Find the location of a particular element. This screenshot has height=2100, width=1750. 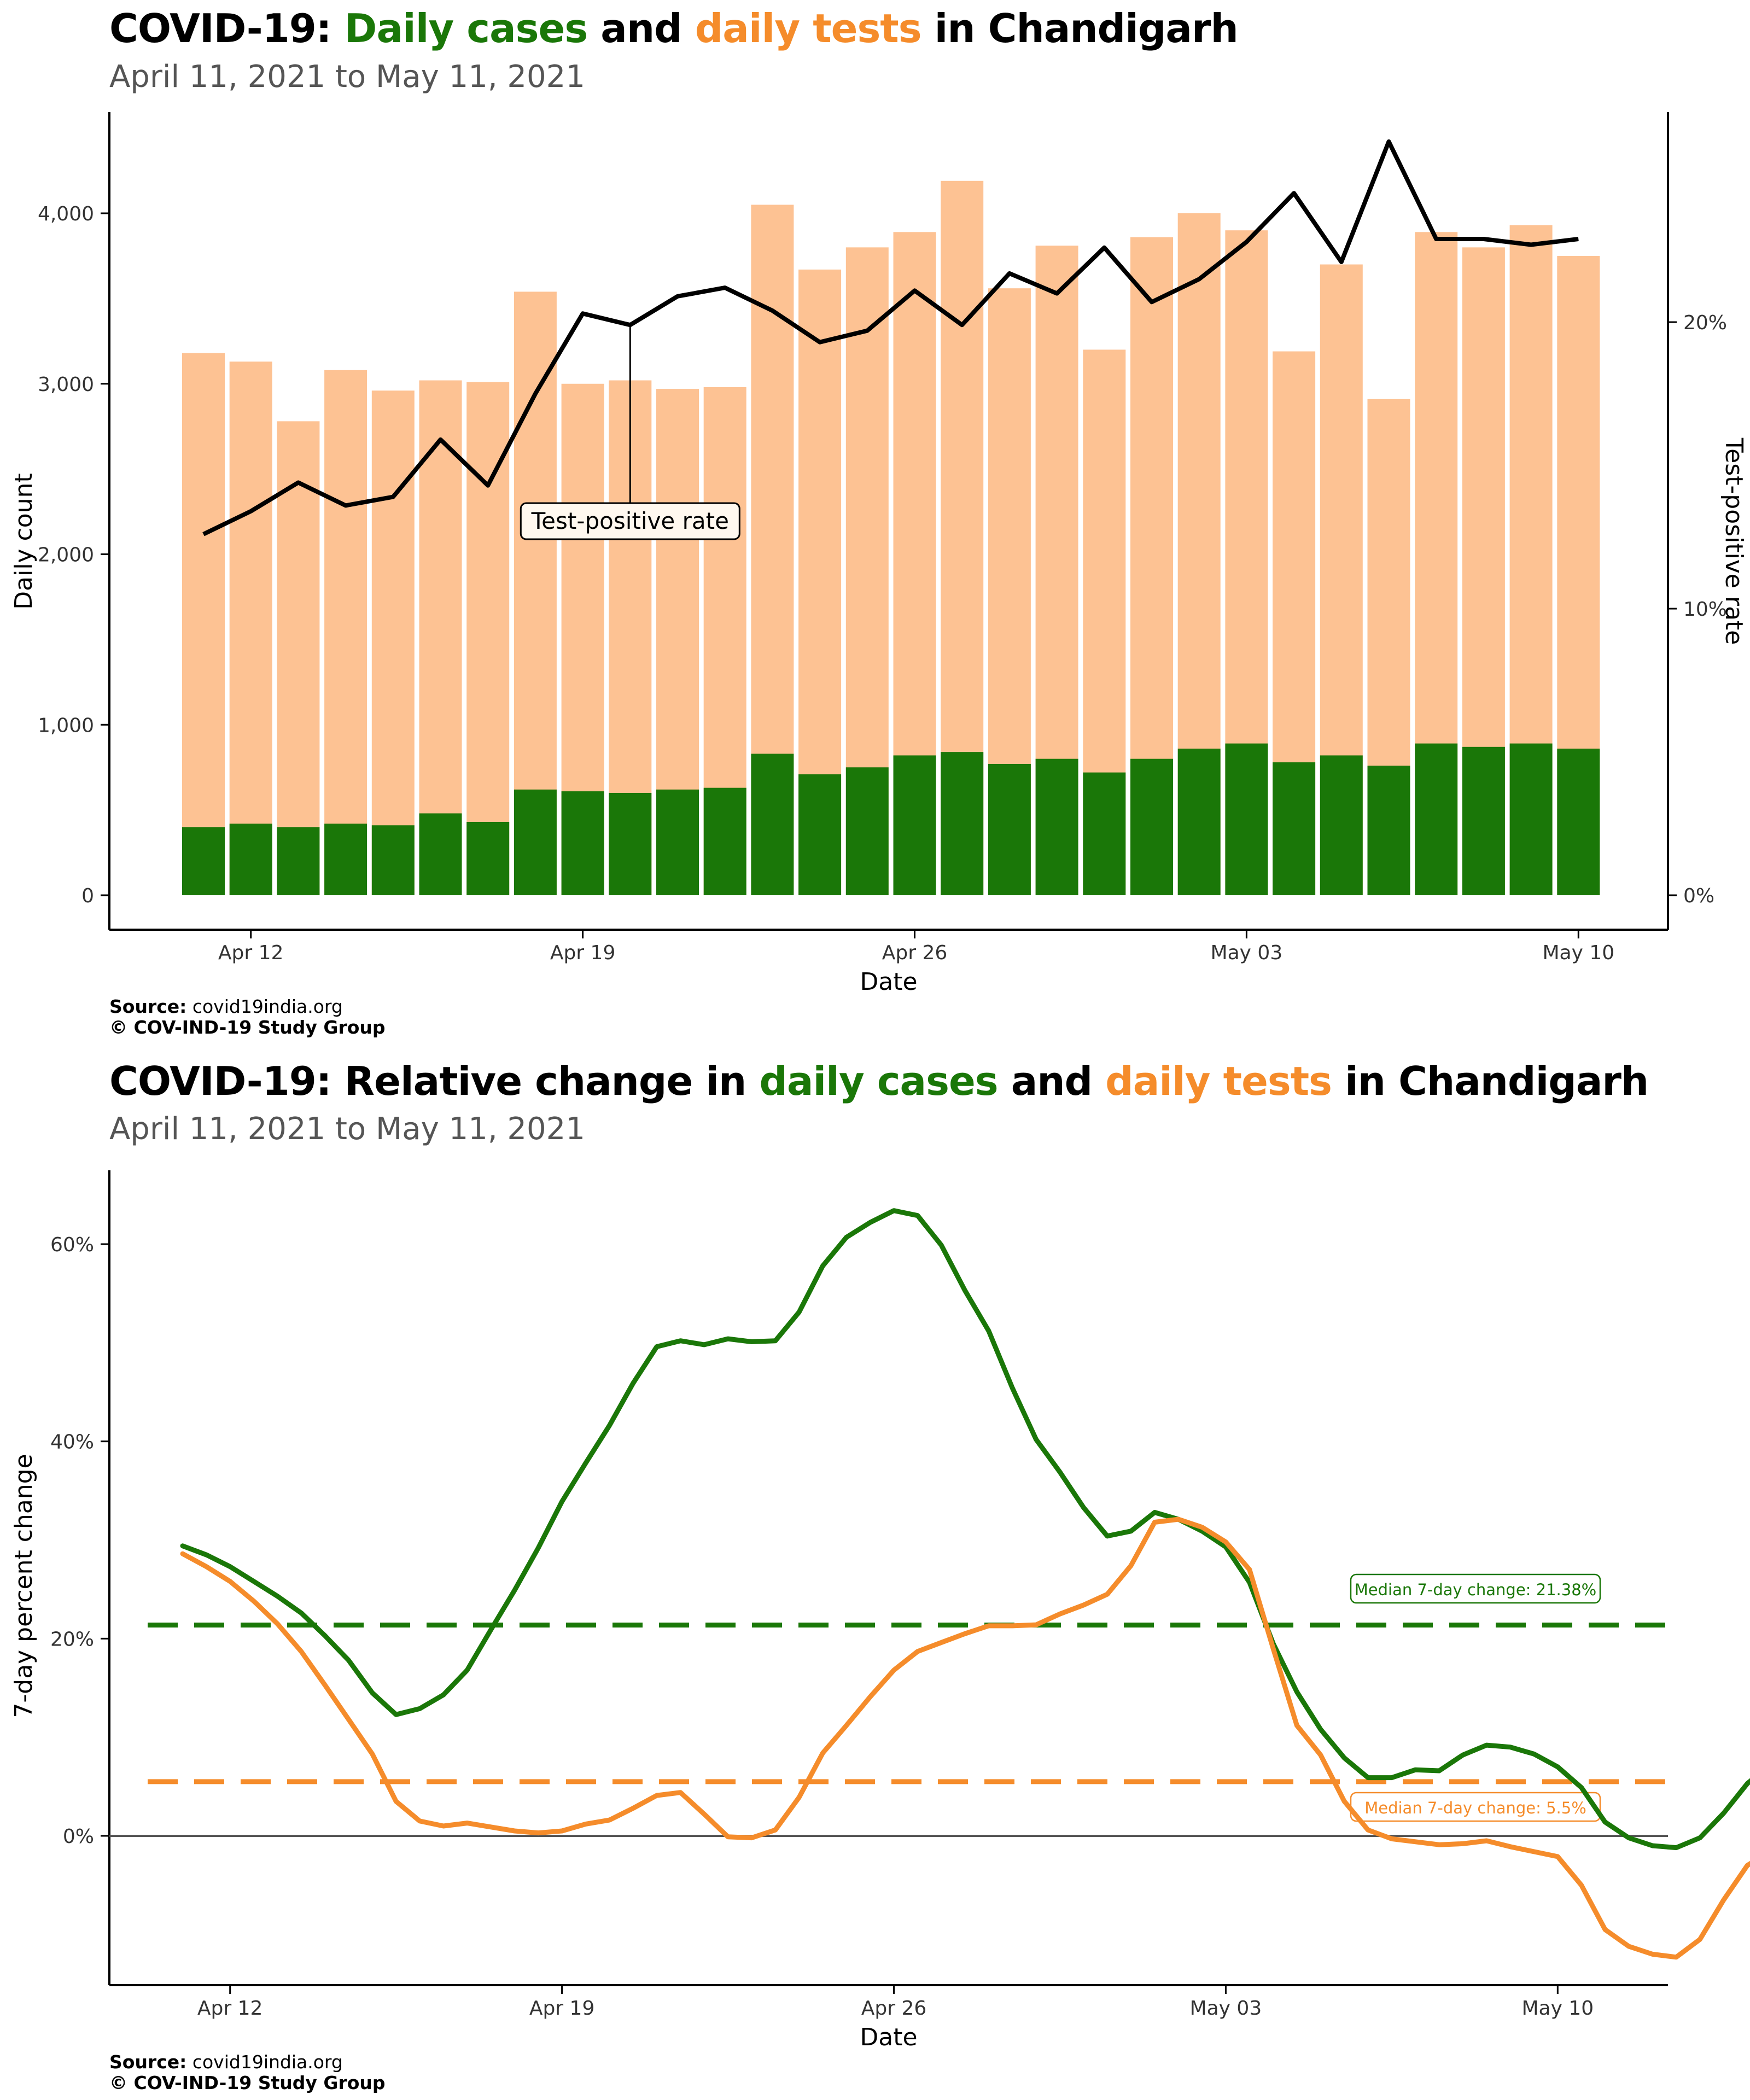

chart1-title-suffix: in Chandigarh is located at coordinates (1080, 28).